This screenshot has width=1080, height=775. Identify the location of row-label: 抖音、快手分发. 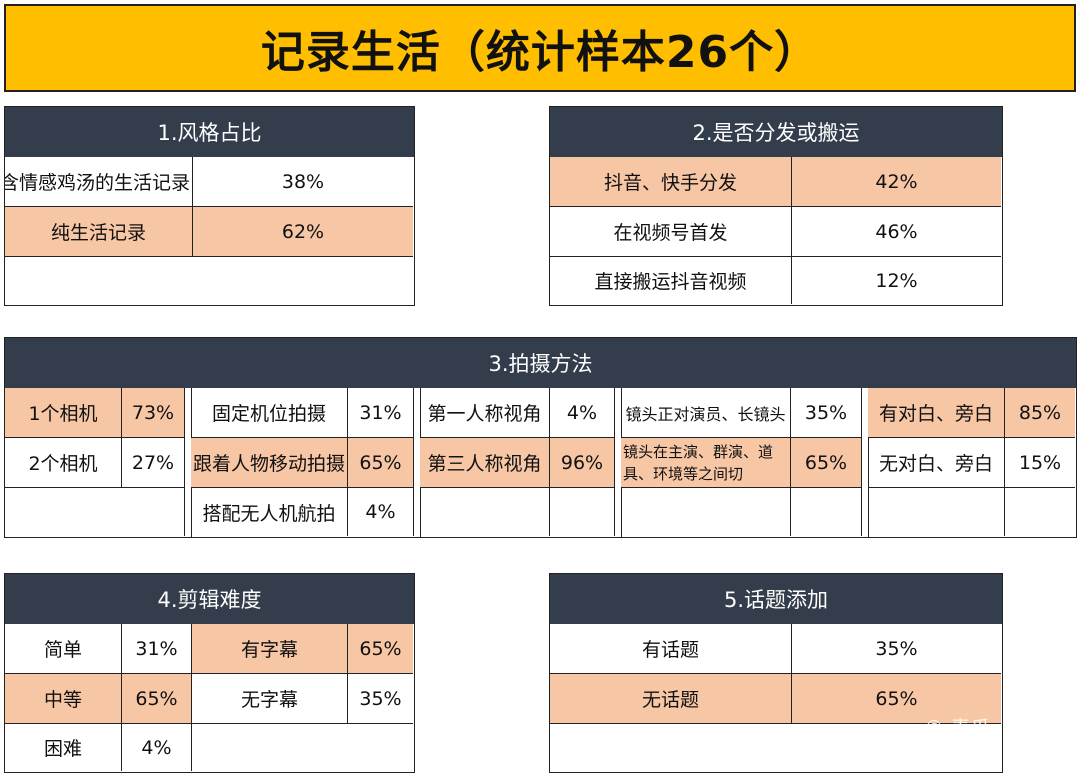
(671, 182).